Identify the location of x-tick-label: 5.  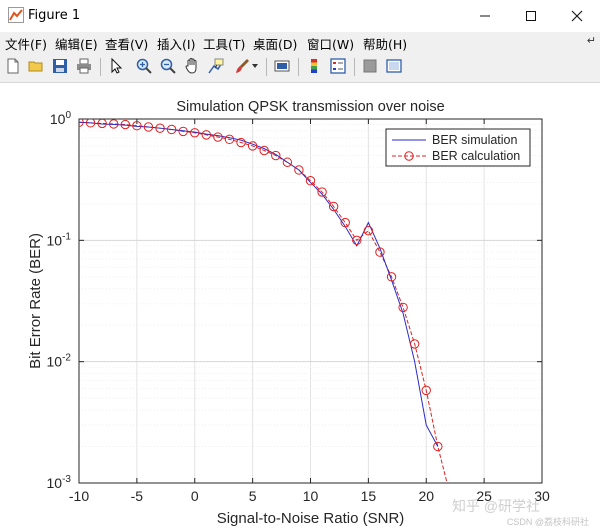
(253, 496).